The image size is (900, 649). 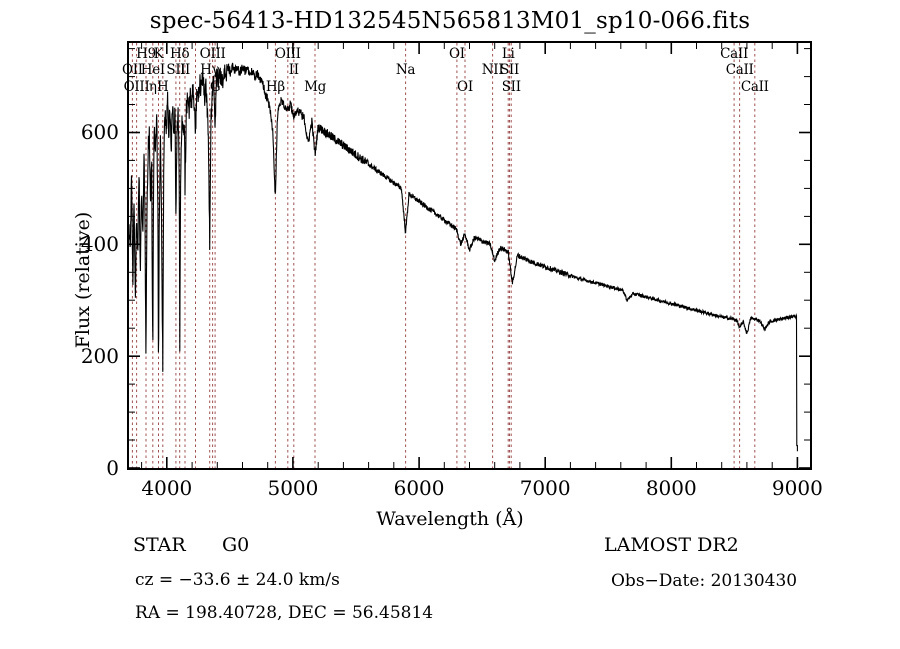 What do you see at coordinates (275, 87) in the screenshot?
I see `spectral-line-label: Hβ` at bounding box center [275, 87].